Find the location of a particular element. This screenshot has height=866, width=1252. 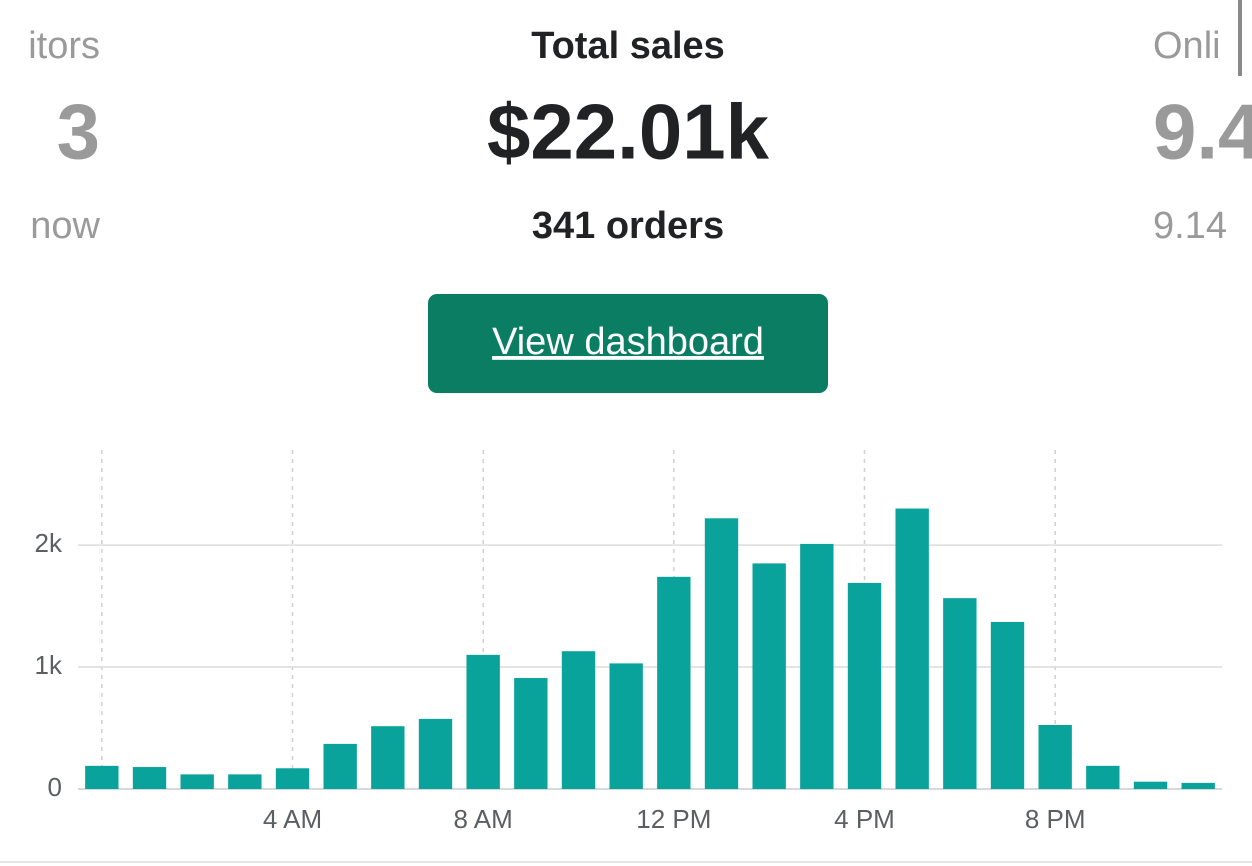

stat-sub: 9.14 is located at coordinates (1190, 226).